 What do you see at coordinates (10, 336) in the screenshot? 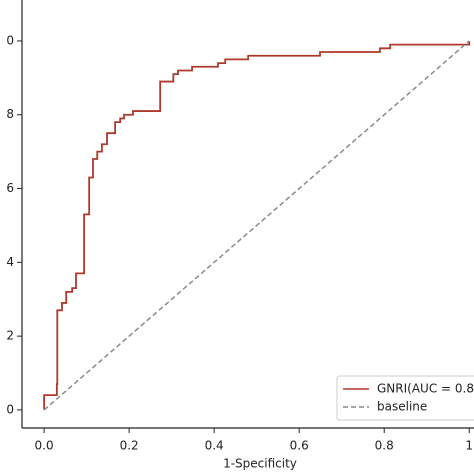
I see `y-tick-label: 2` at bounding box center [10, 336].